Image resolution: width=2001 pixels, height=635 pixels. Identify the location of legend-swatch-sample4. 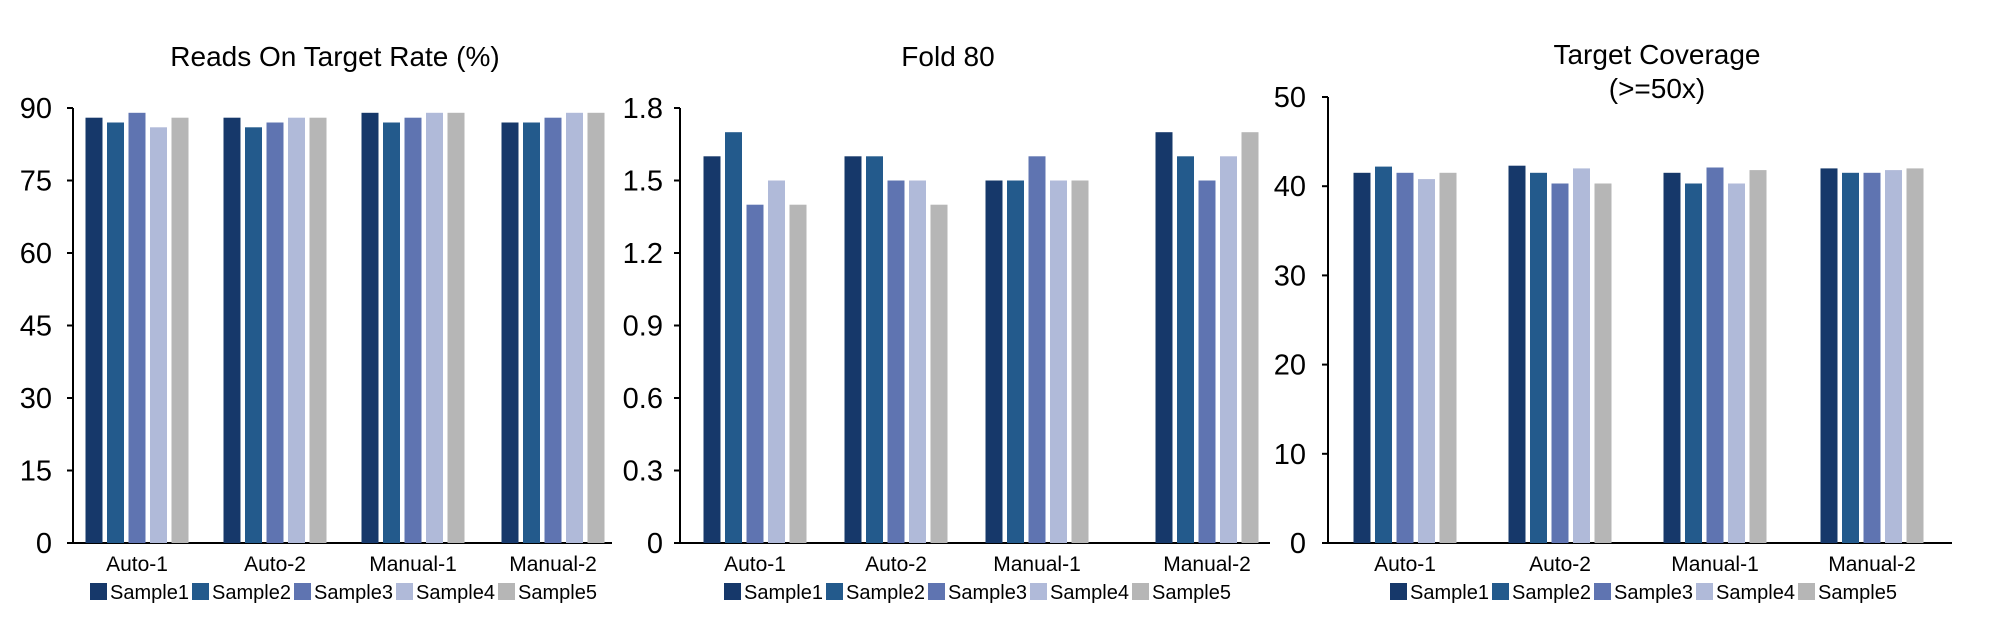
(404, 591).